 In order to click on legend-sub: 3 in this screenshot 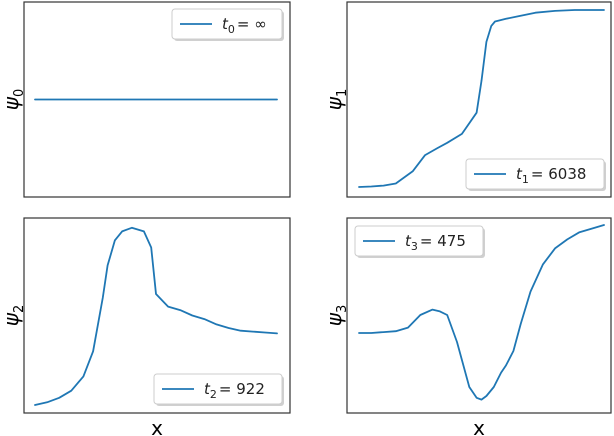, I will do `click(414, 246)`.